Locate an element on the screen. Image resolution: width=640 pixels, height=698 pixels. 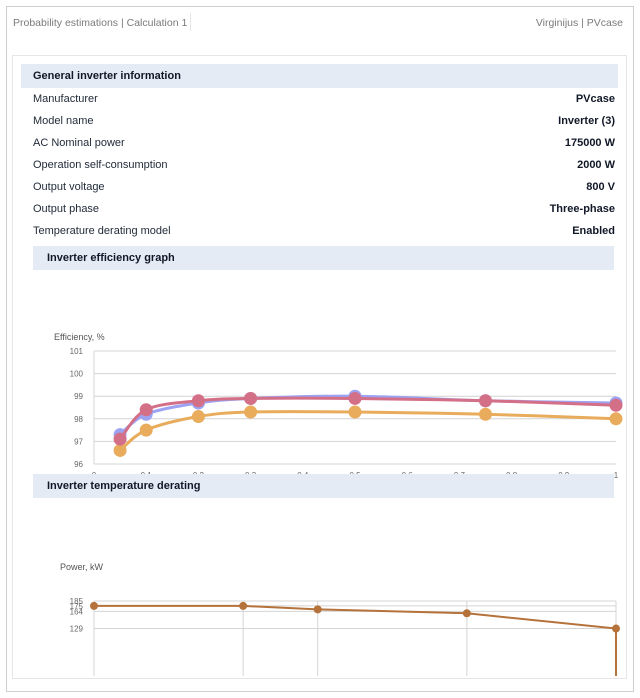
info-value: 175000 W is located at coordinates (589, 143).